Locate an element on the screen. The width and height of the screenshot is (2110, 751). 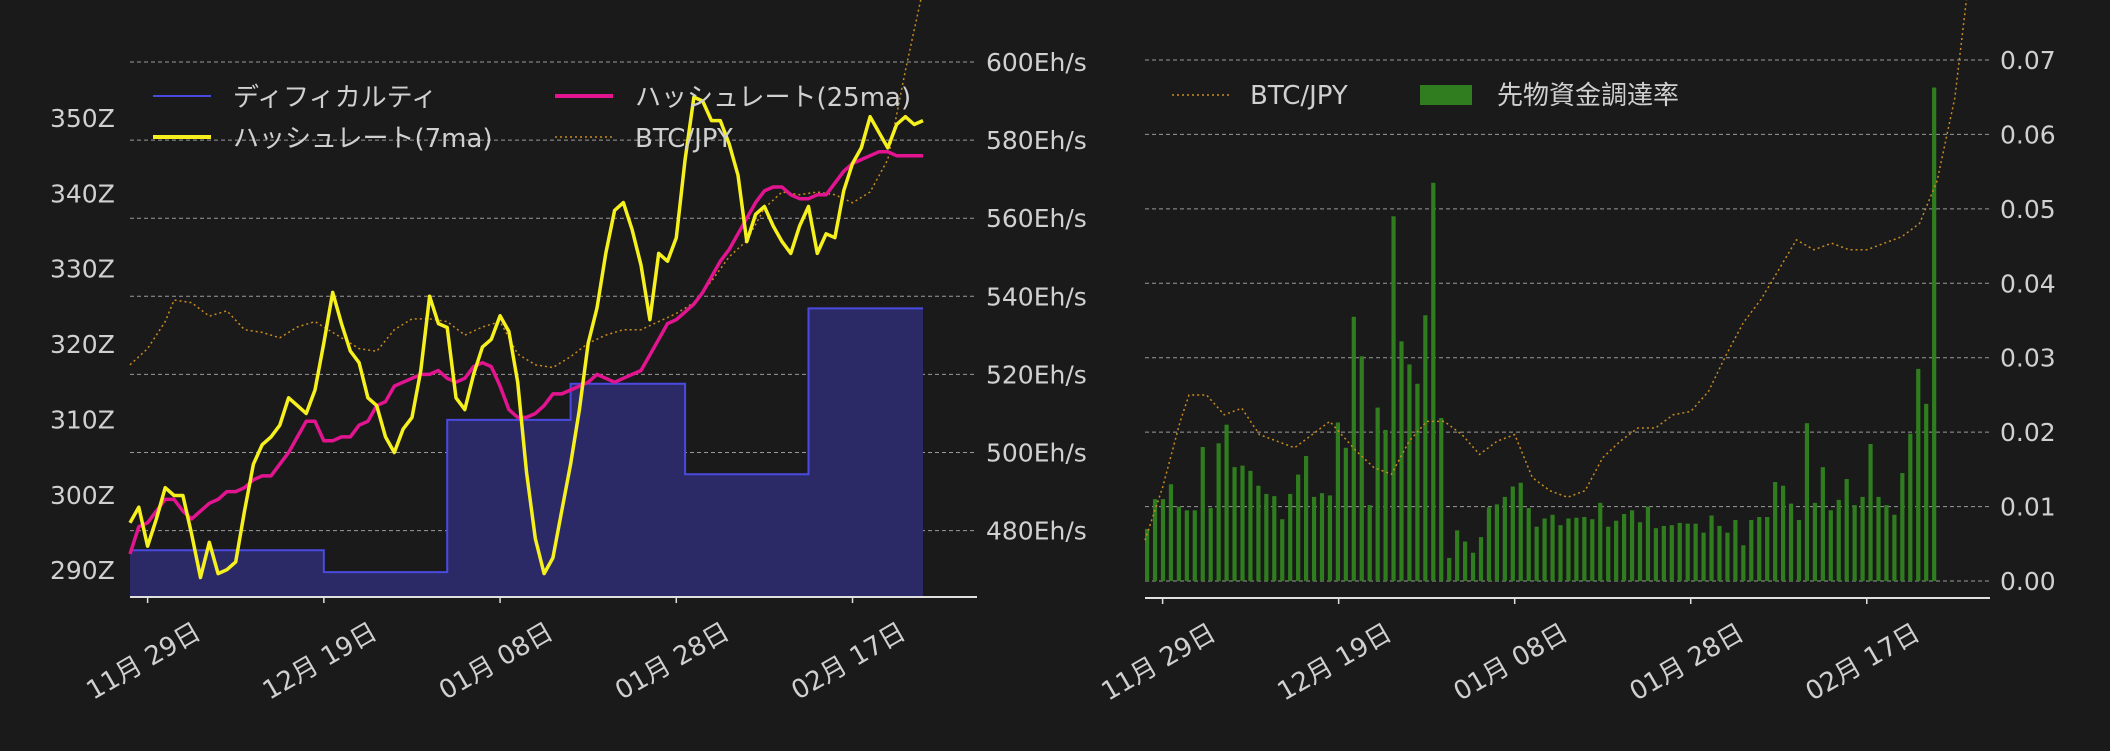
y-right-tick-label: 580Eh/s is located at coordinates (1036, 140).